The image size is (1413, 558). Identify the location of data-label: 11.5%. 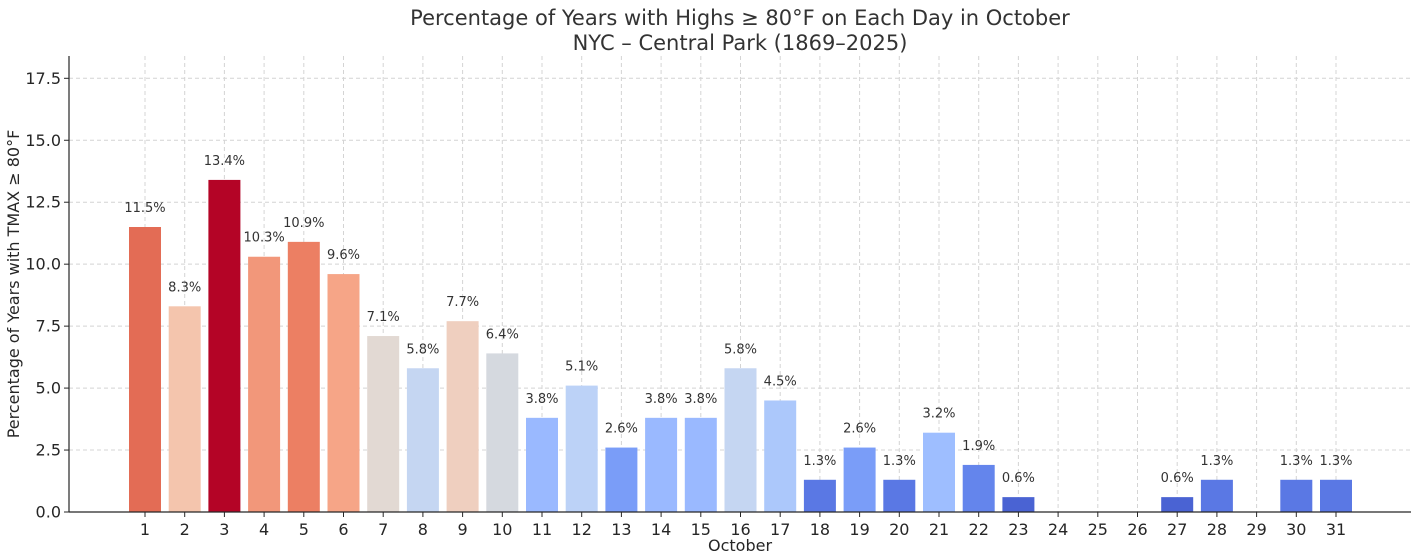
(144, 208).